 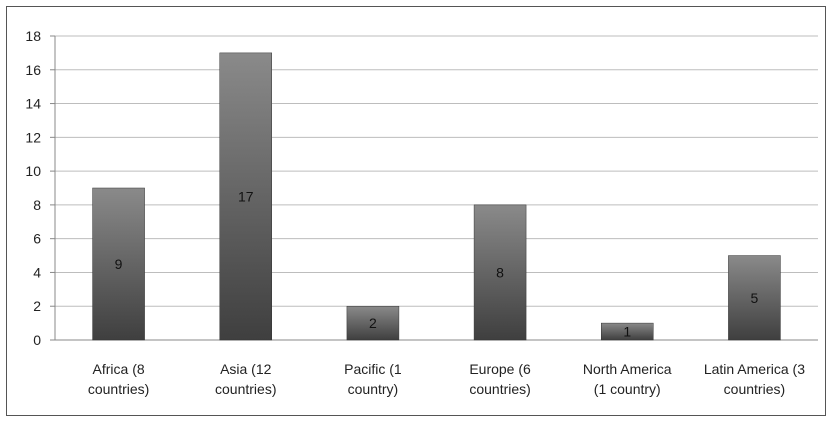 What do you see at coordinates (37, 306) in the screenshot?
I see `y-tick-label: 2` at bounding box center [37, 306].